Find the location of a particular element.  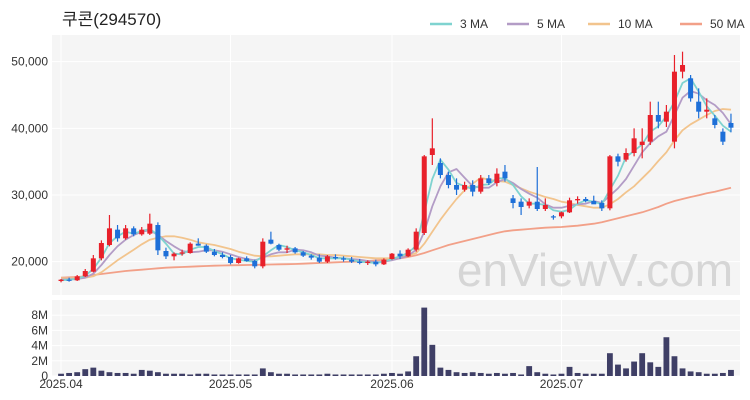

price-tick-label: 40,000 is located at coordinates (29, 128).